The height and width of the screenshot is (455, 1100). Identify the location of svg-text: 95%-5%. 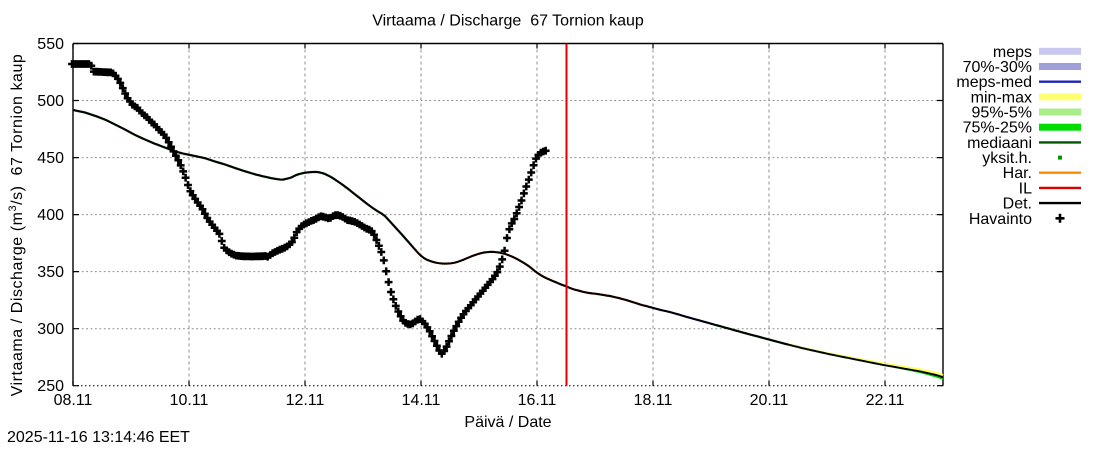
(1002, 113).